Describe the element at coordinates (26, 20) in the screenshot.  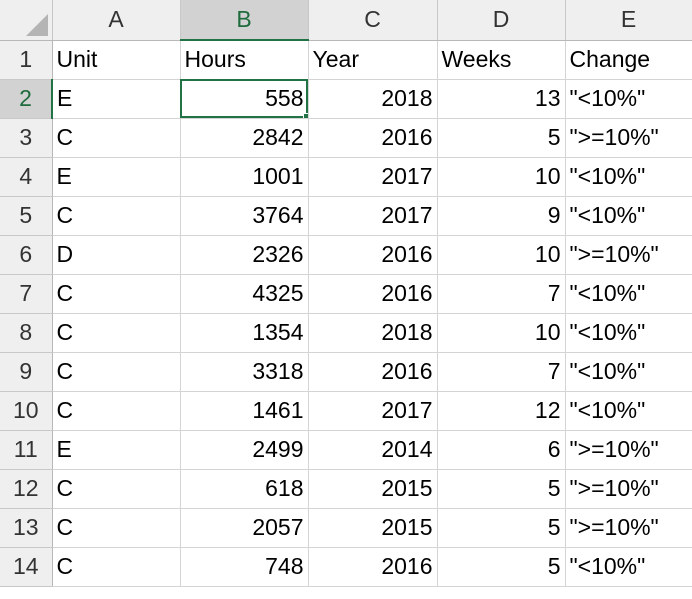
I see `select-all-button` at that location.